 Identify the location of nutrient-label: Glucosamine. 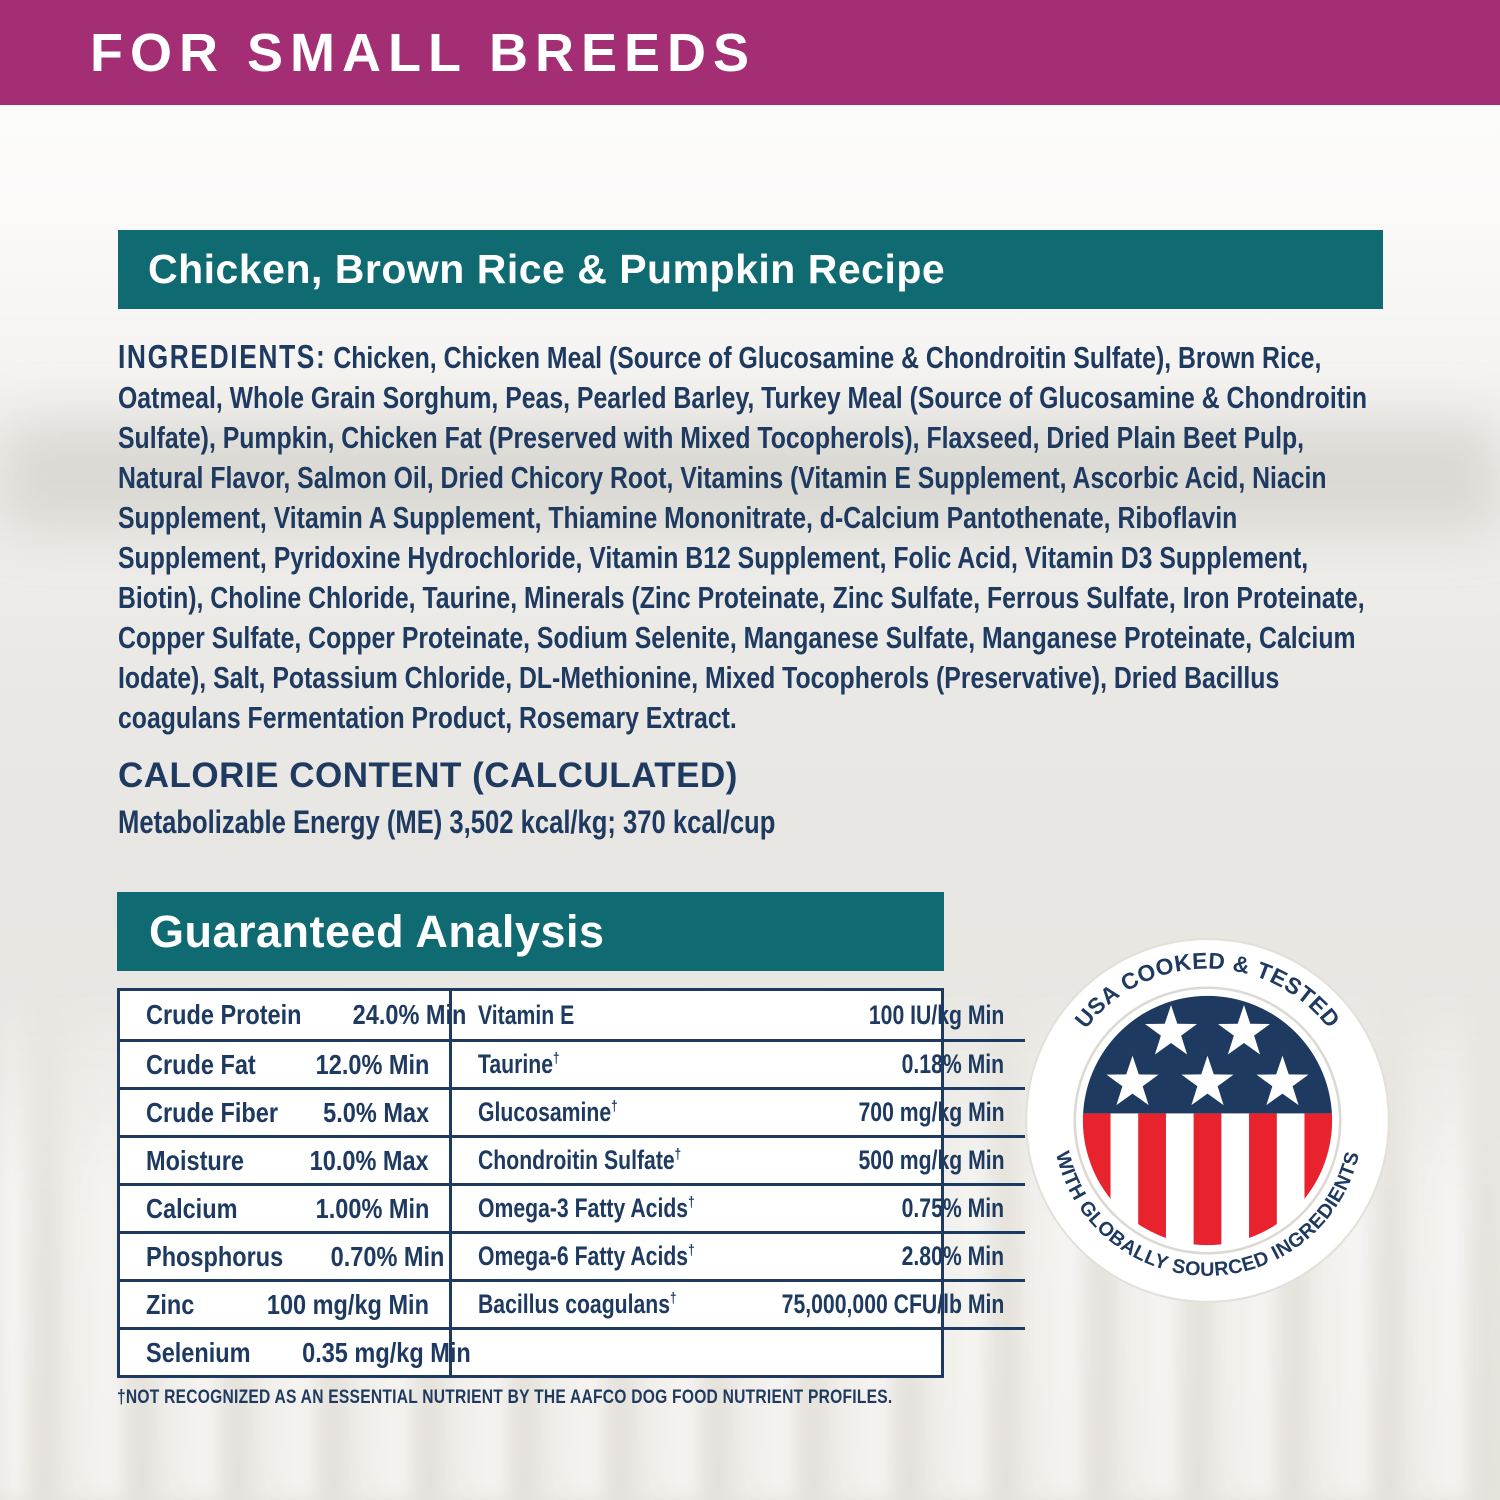
(545, 1112).